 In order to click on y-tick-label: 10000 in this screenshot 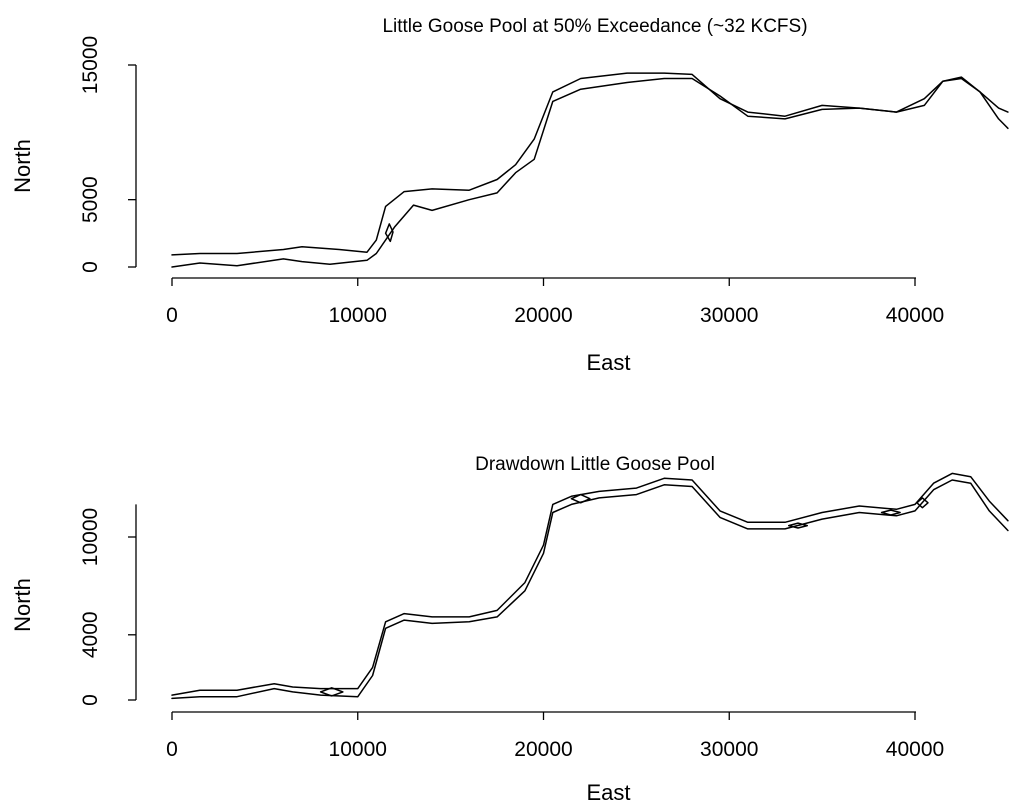, I will do `click(90, 537)`.